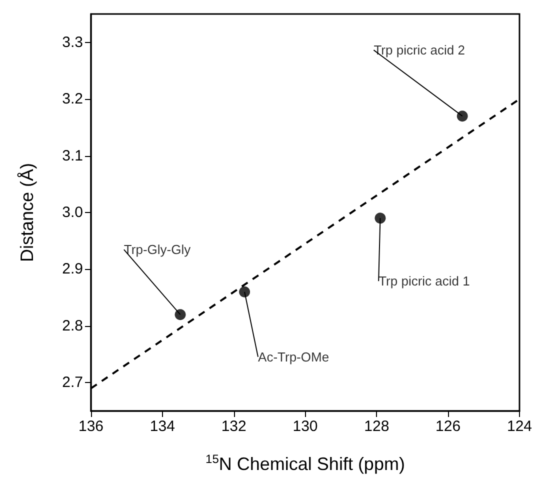  What do you see at coordinates (72, 212) in the screenshot?
I see `y-tick-label: 3.0` at bounding box center [72, 212].